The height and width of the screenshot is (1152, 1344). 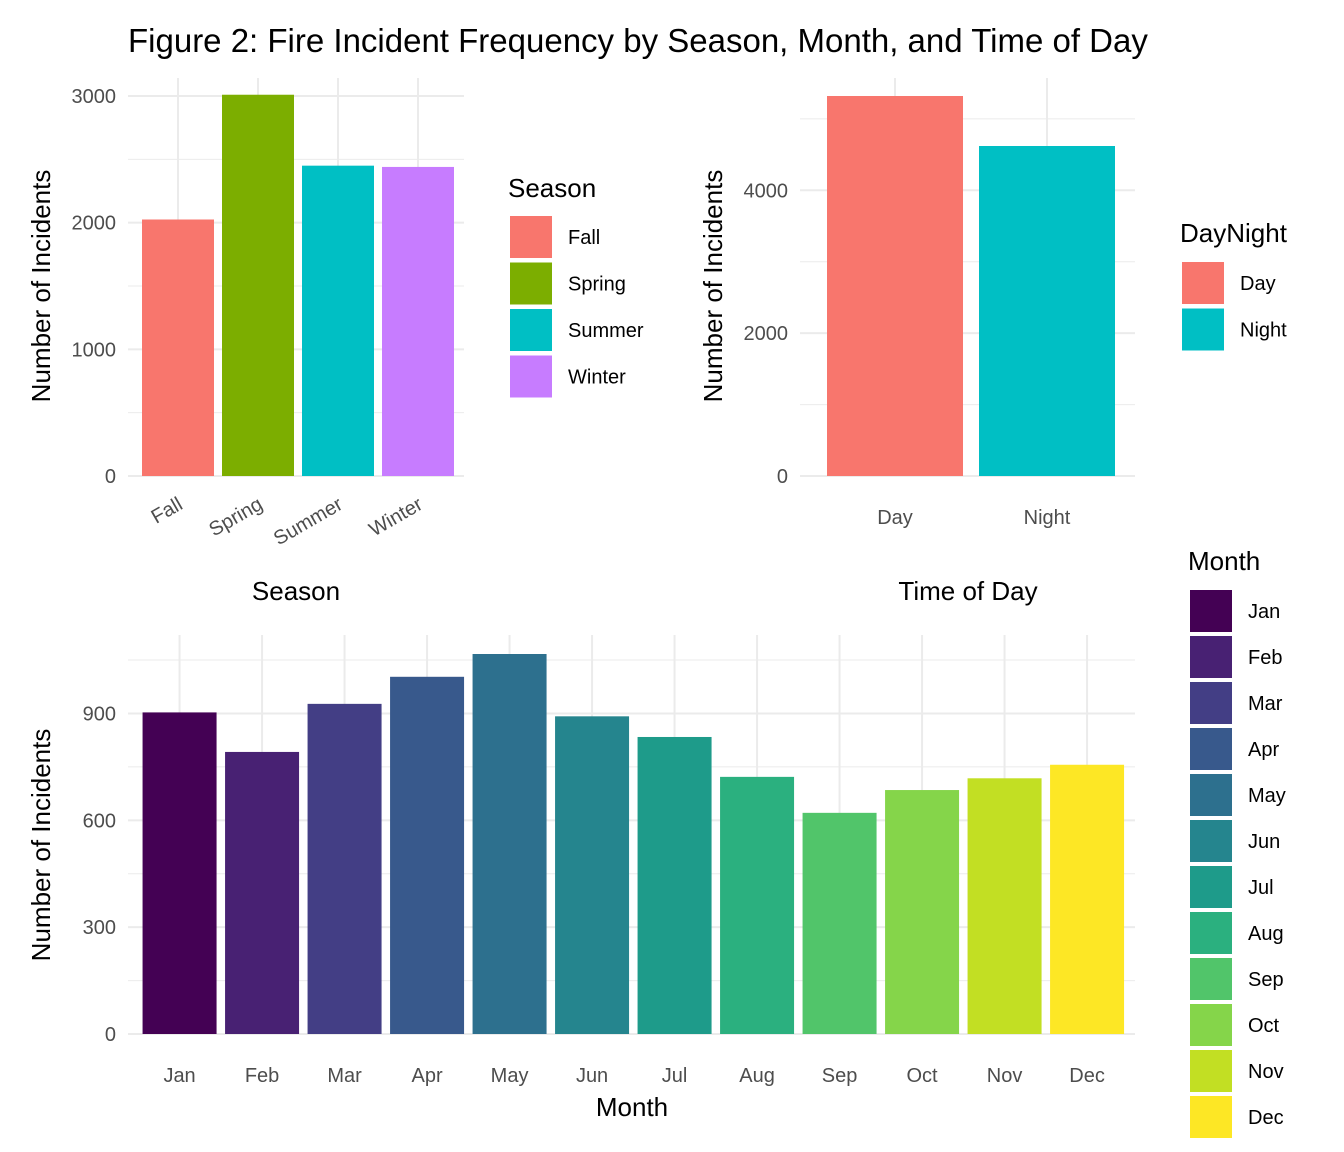 What do you see at coordinates (1266, 980) in the screenshot?
I see `legend-label: Sep` at bounding box center [1266, 980].